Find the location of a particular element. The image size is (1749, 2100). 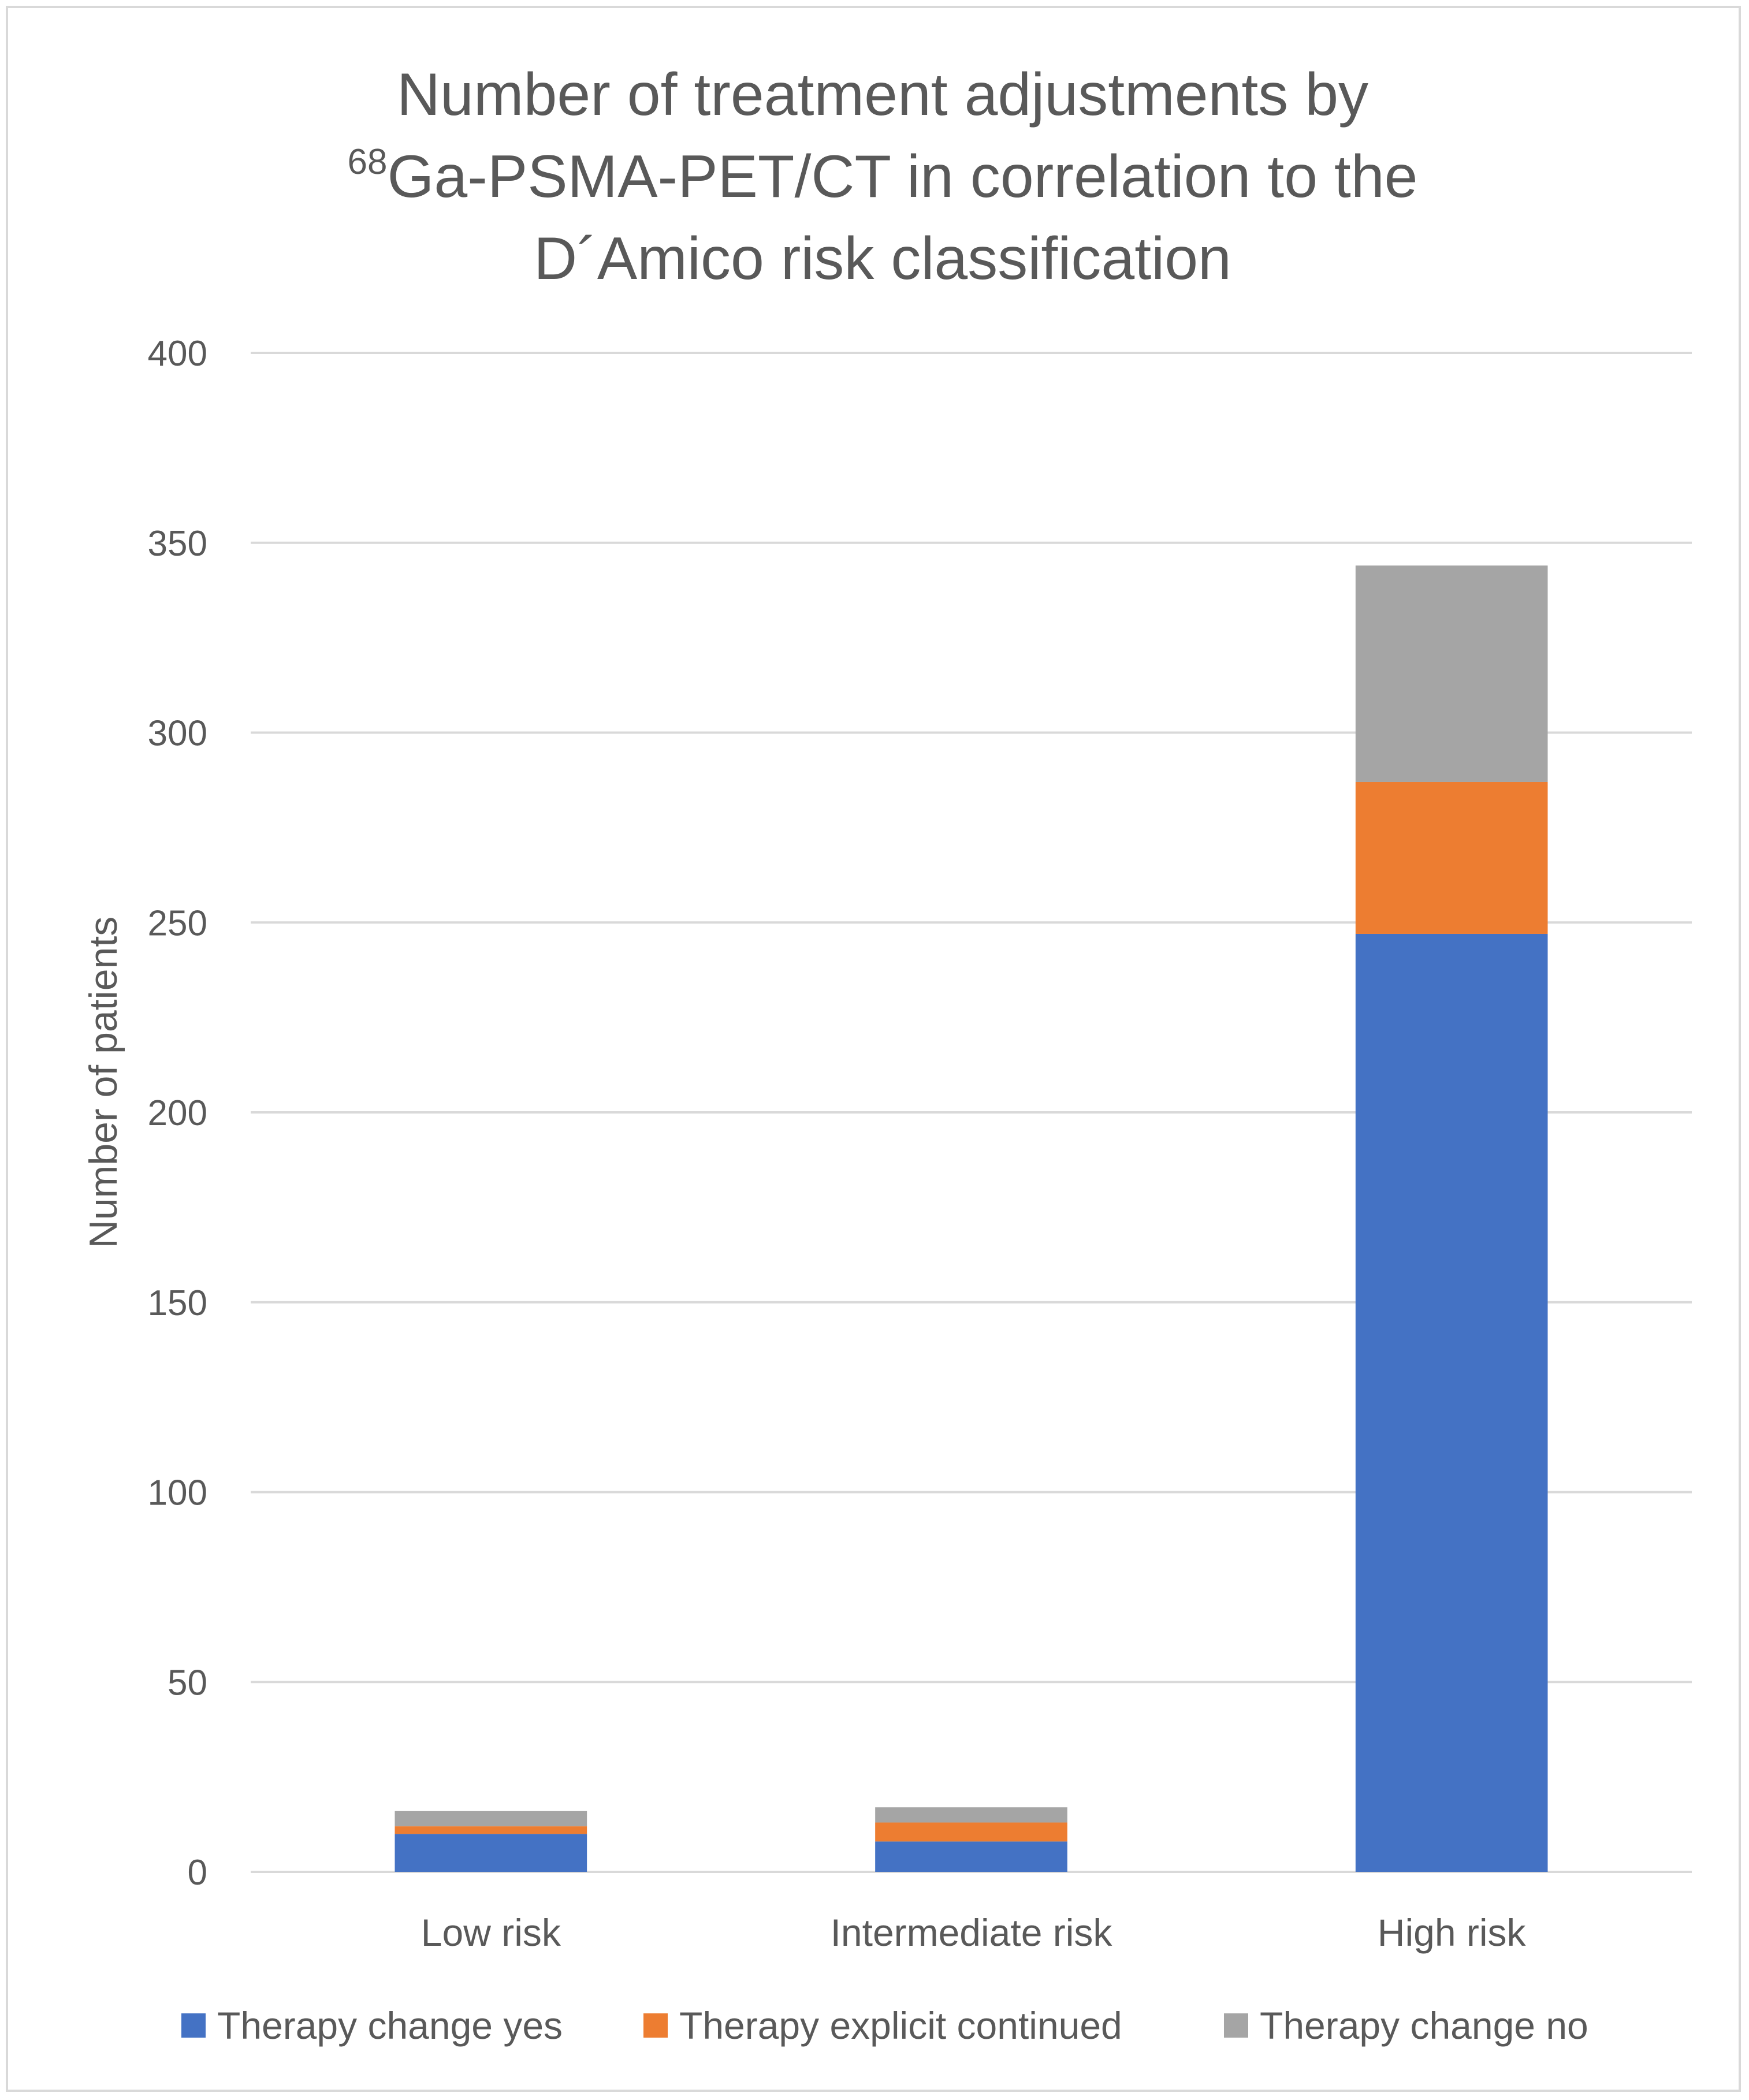

y-tick-label: 0 is located at coordinates (198, 1873).